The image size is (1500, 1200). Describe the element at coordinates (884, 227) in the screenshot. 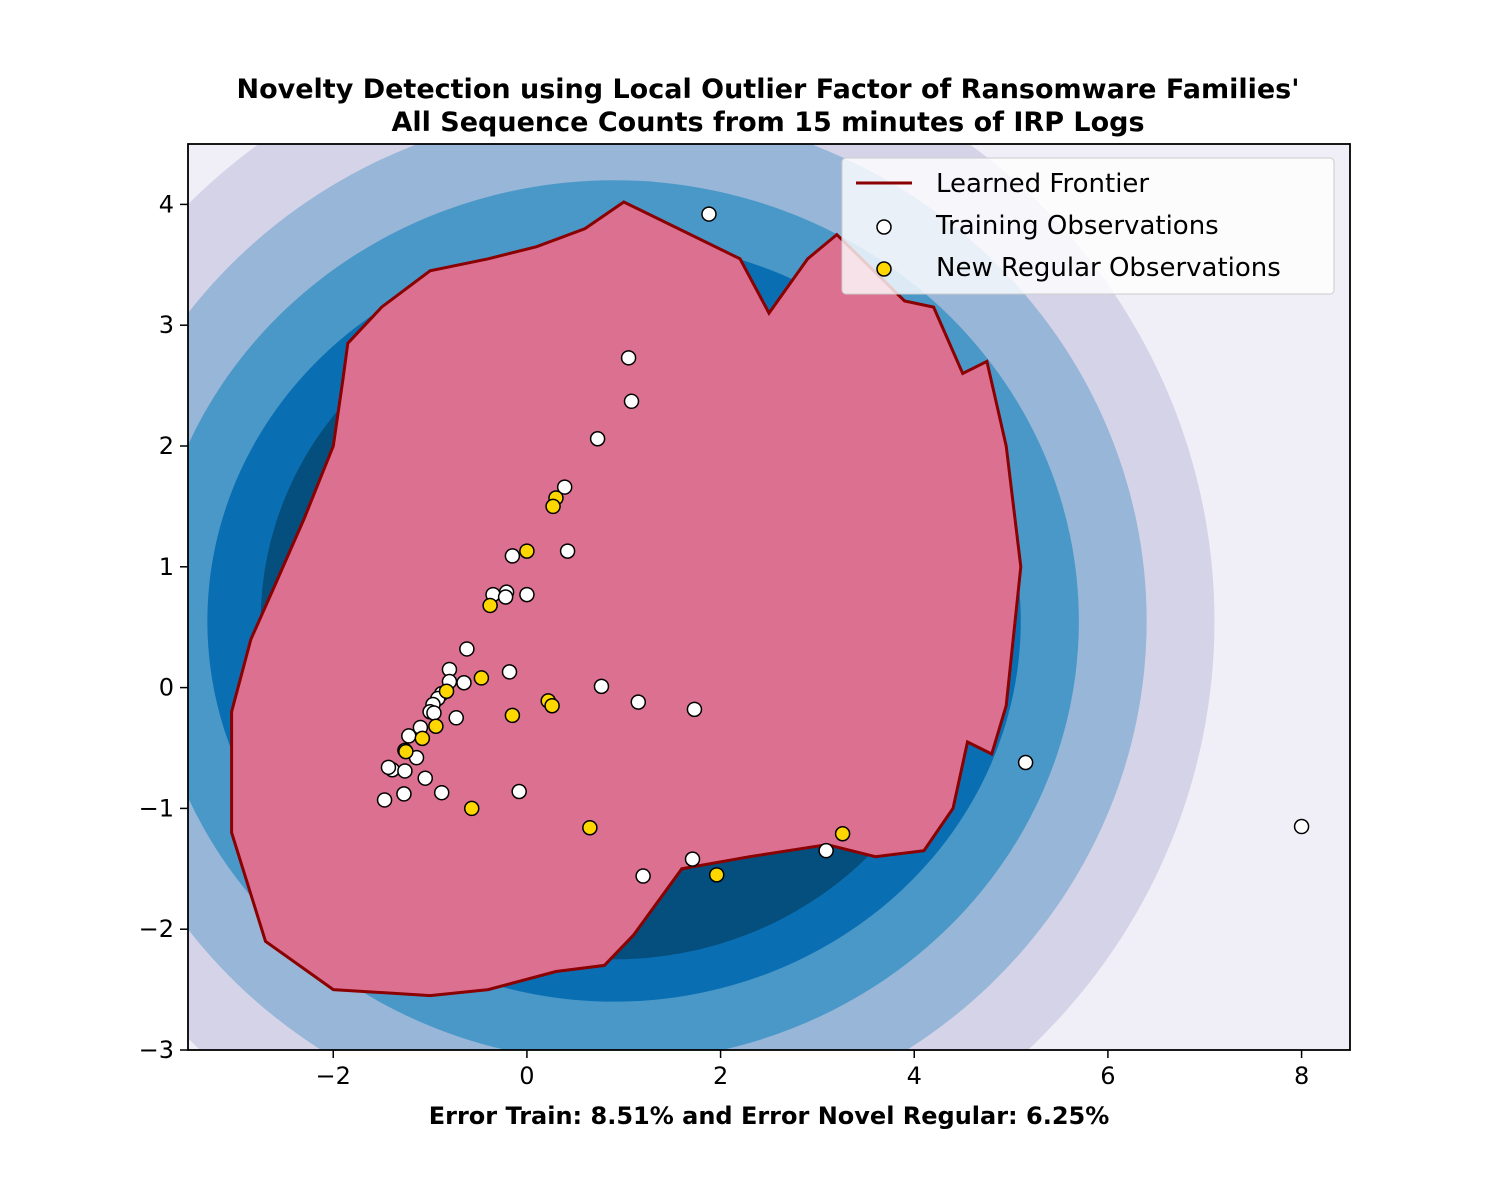

I see `legend-training-swatch` at that location.